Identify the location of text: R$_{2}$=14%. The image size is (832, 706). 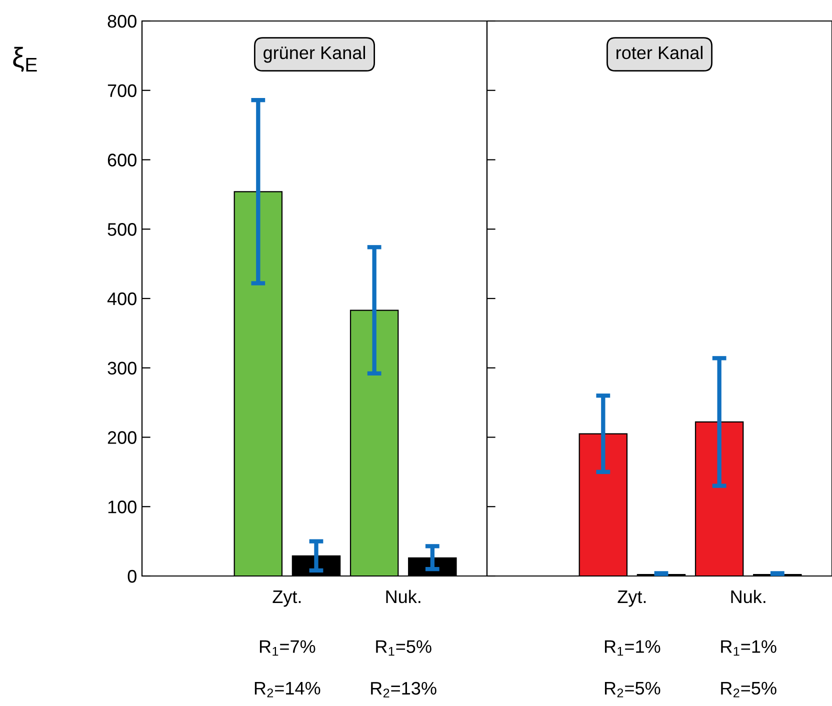
(287, 690).